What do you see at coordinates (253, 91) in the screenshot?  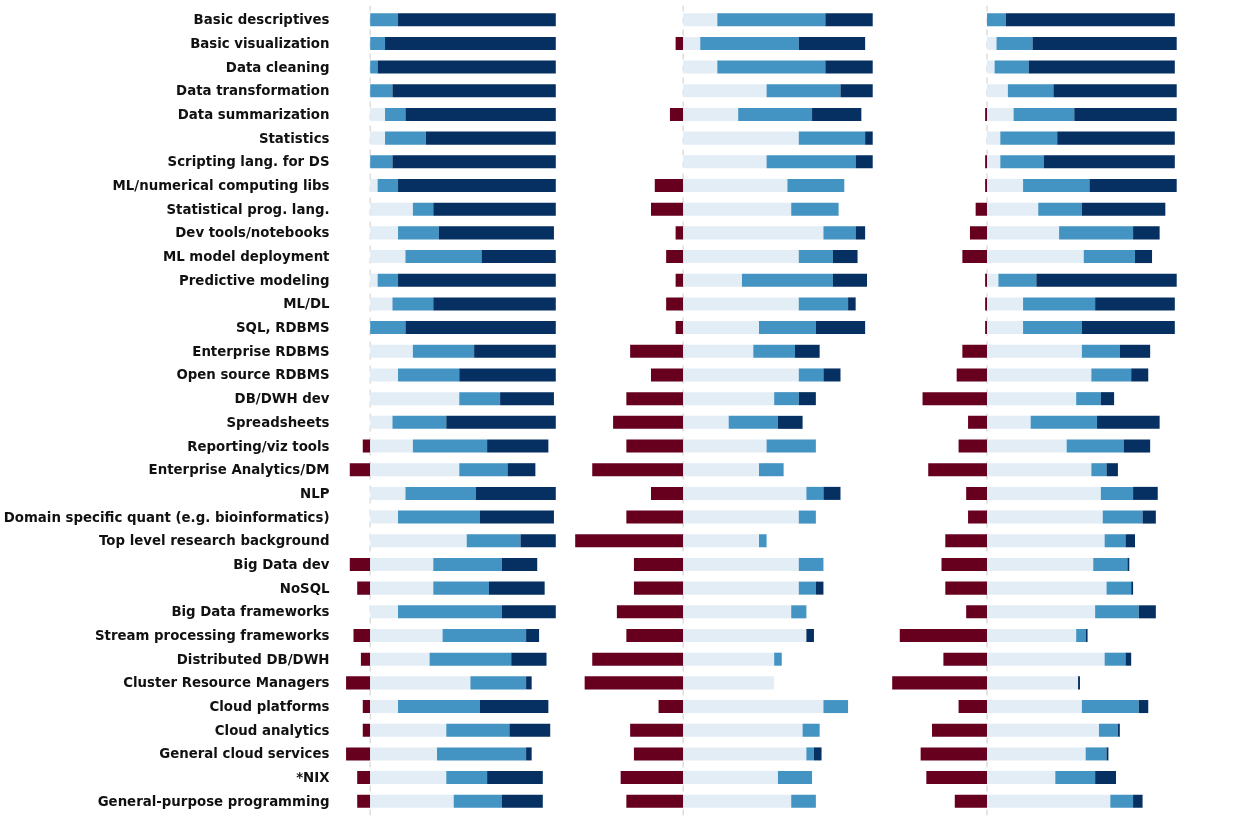 I see `y-tick-label: Data transformation` at bounding box center [253, 91].